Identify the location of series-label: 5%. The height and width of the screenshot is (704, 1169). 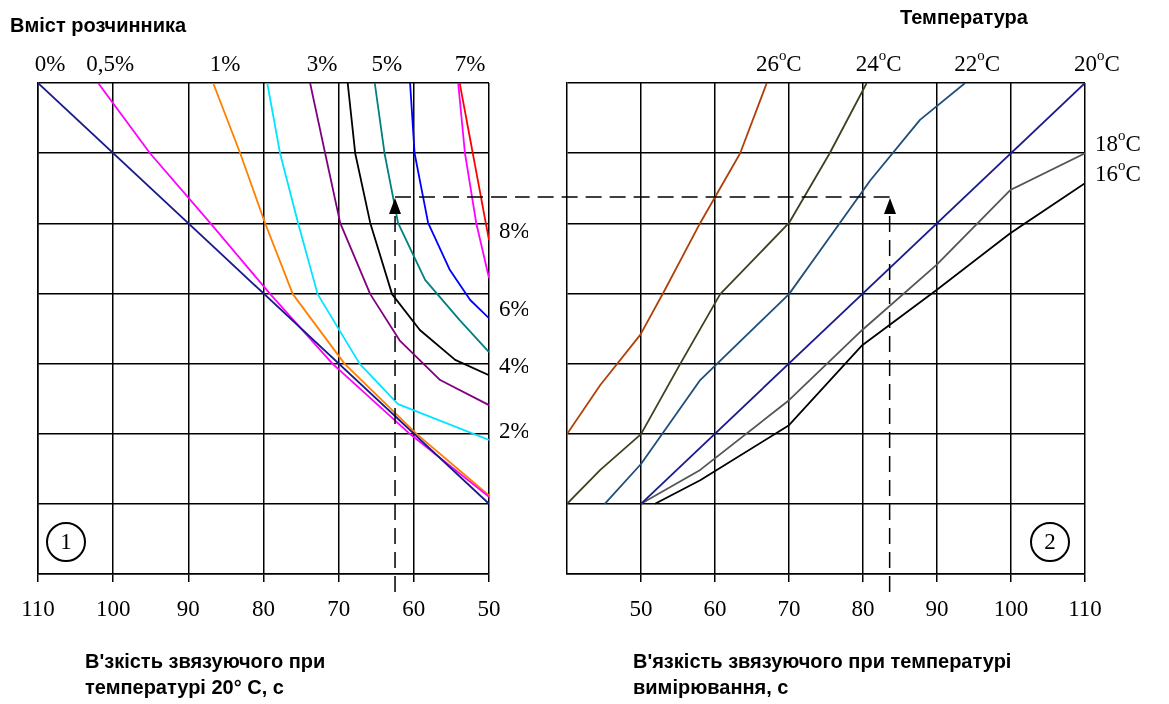
(387, 64).